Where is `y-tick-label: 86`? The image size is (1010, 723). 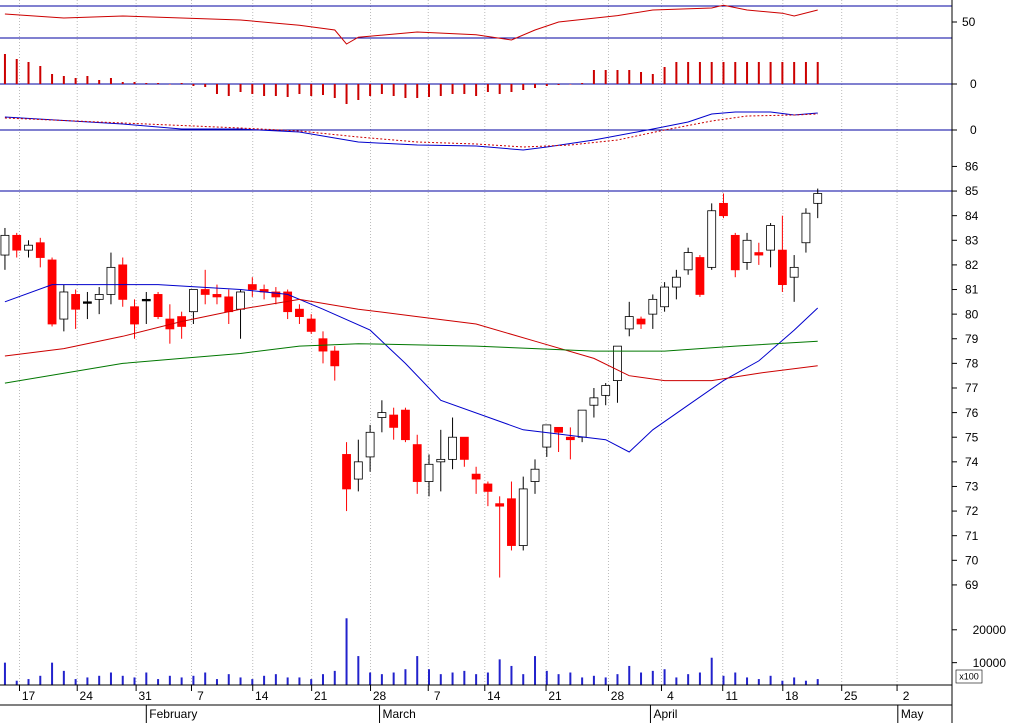
y-tick-label: 86 is located at coordinates (972, 167).